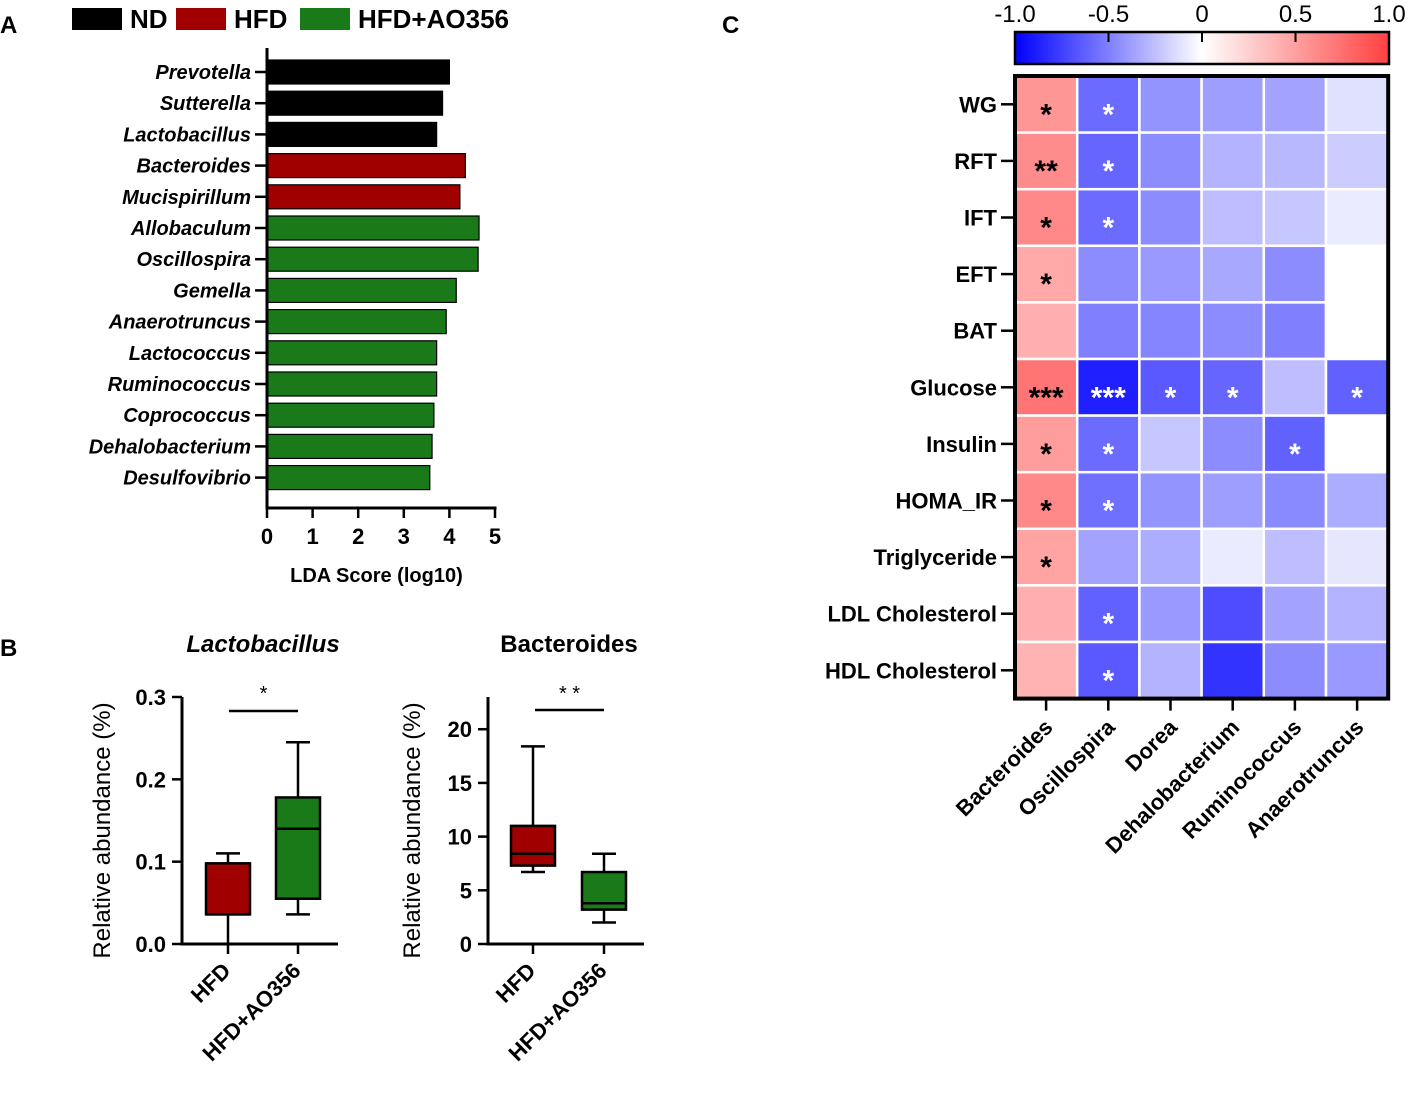 This screenshot has height=1094, width=1408. Describe the element at coordinates (194, 167) in the screenshot. I see `lda-category-label: Bacteroides` at that location.